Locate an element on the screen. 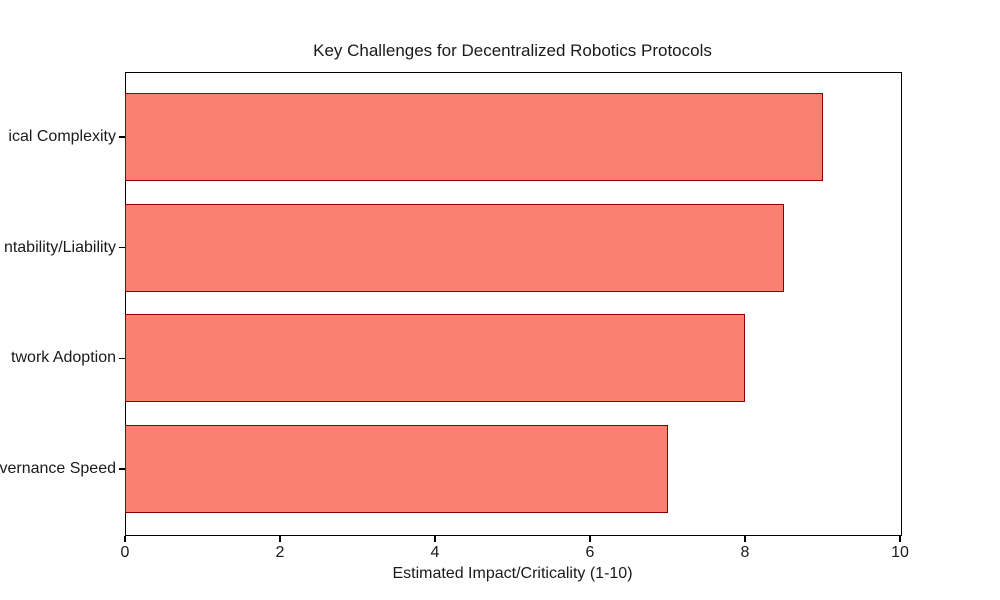 This screenshot has height=600, width=1000. x-tick-label: 4 is located at coordinates (435, 552).